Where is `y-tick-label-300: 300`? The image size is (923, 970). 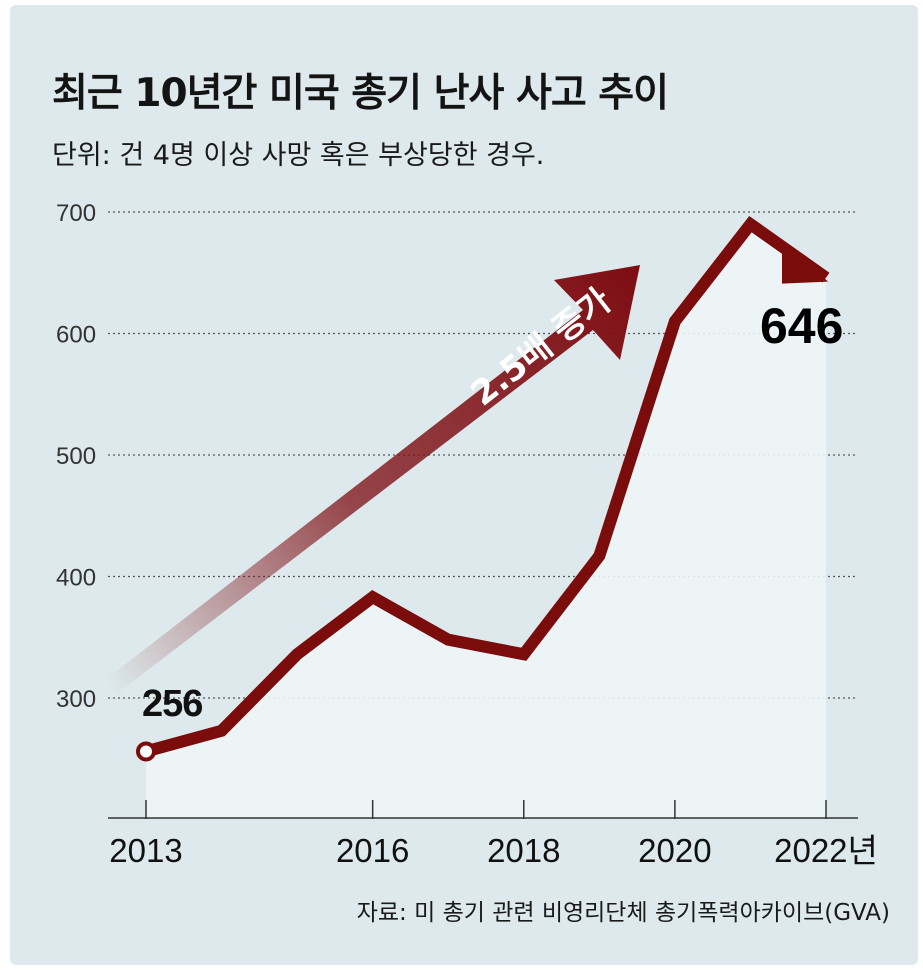
y-tick-label-300: 300 is located at coordinates (76, 699).